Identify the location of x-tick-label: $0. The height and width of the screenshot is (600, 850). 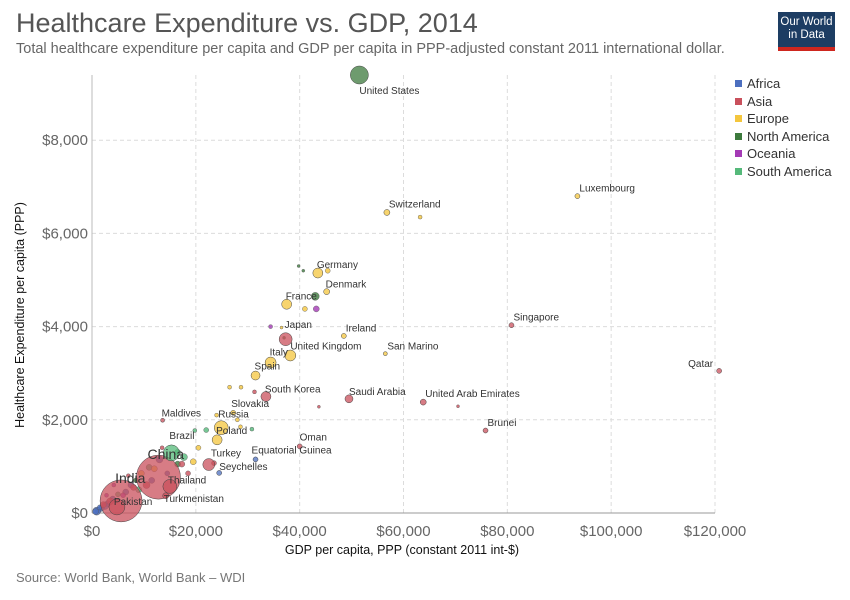
(92, 531).